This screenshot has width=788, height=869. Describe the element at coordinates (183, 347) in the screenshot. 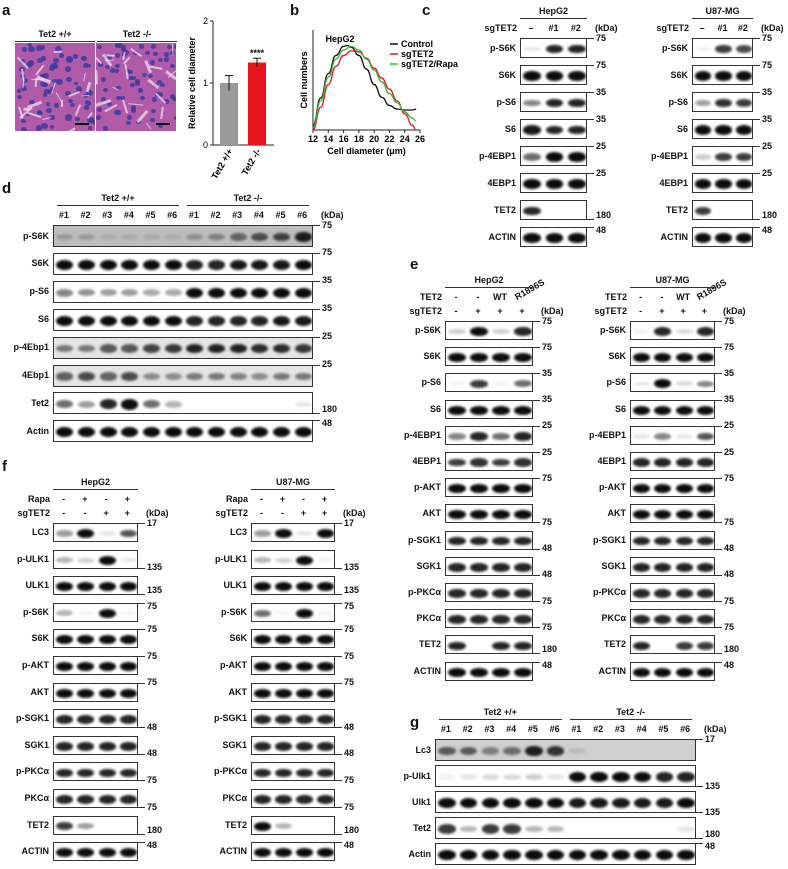

I see `blot-p-4ebp1` at that location.